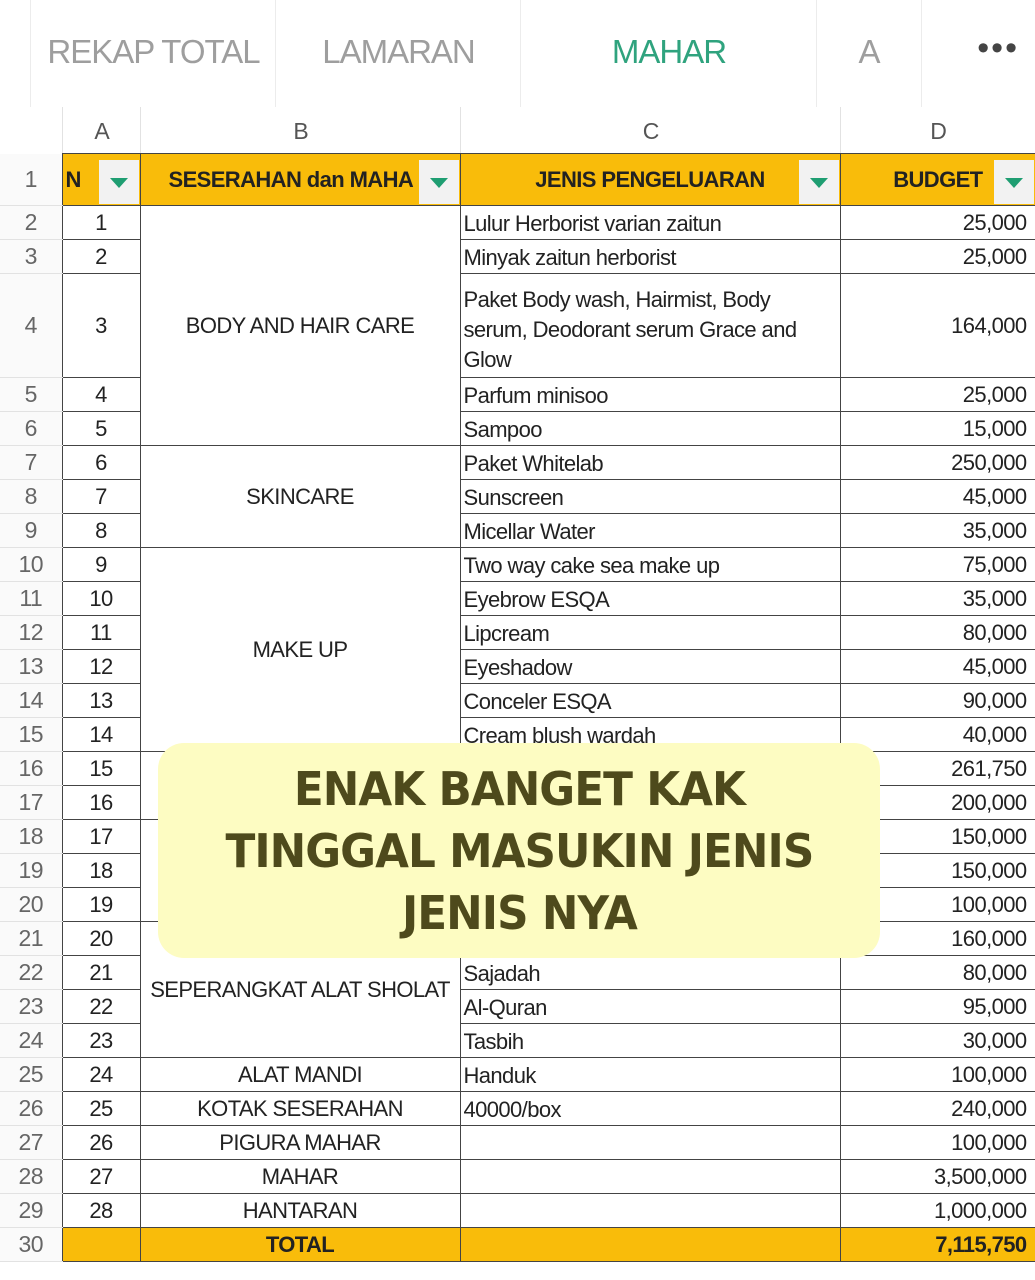  I want to click on row-number: 1, so click(31, 179).